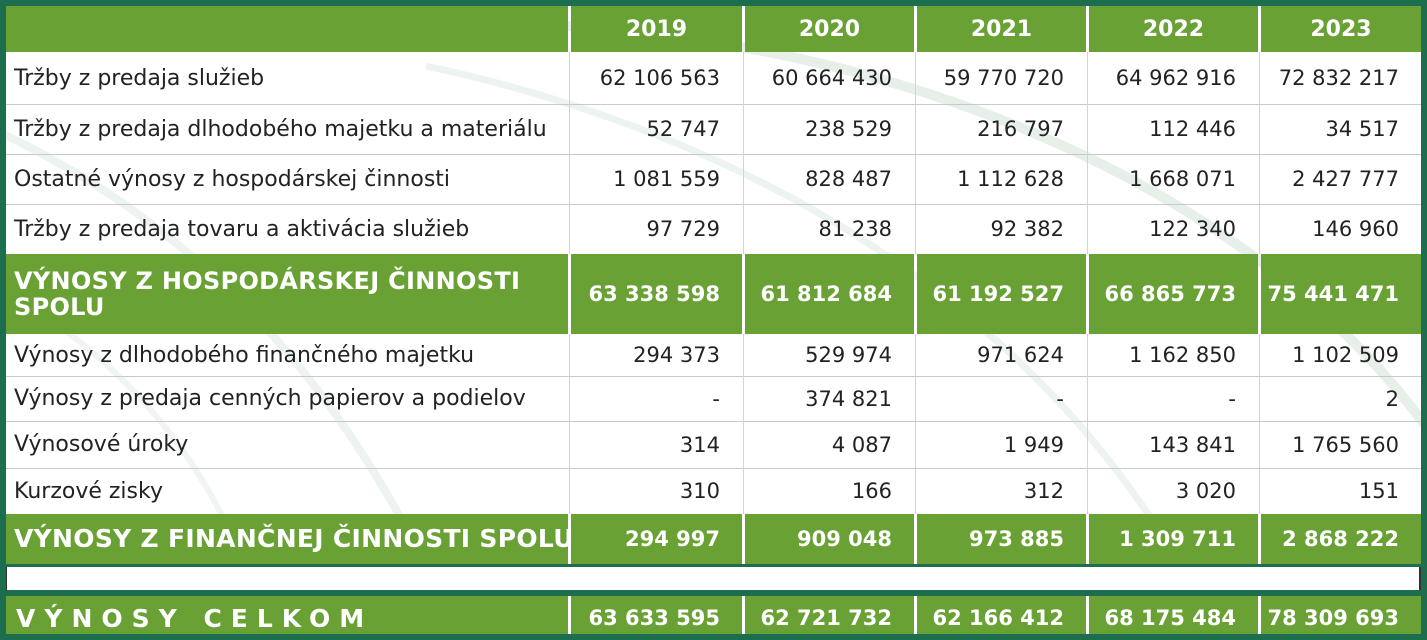 This screenshot has width=1427, height=640. I want to click on header-row: 2019 2020 2021 2022 2023, so click(713, 29).